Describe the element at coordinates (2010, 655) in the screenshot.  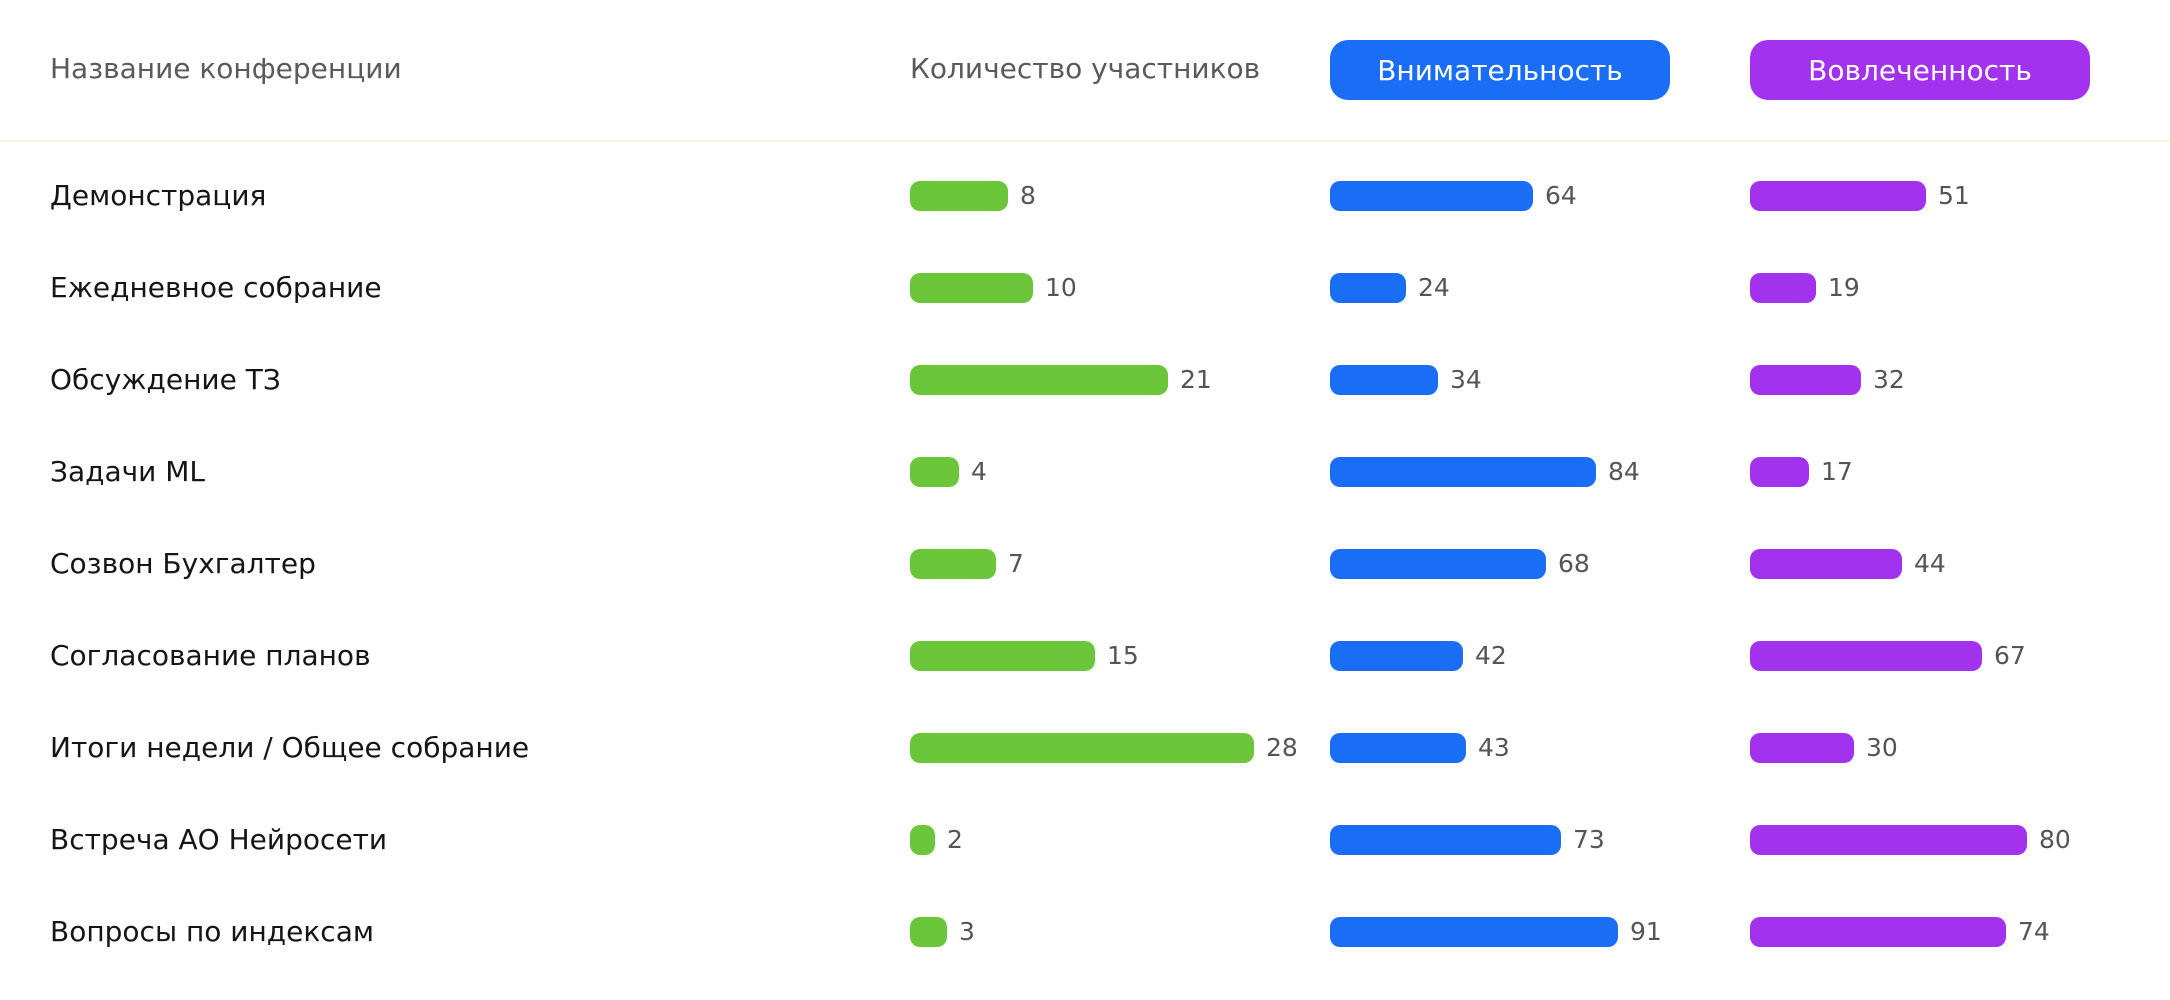
I see `engagement-value-label: 67` at that location.